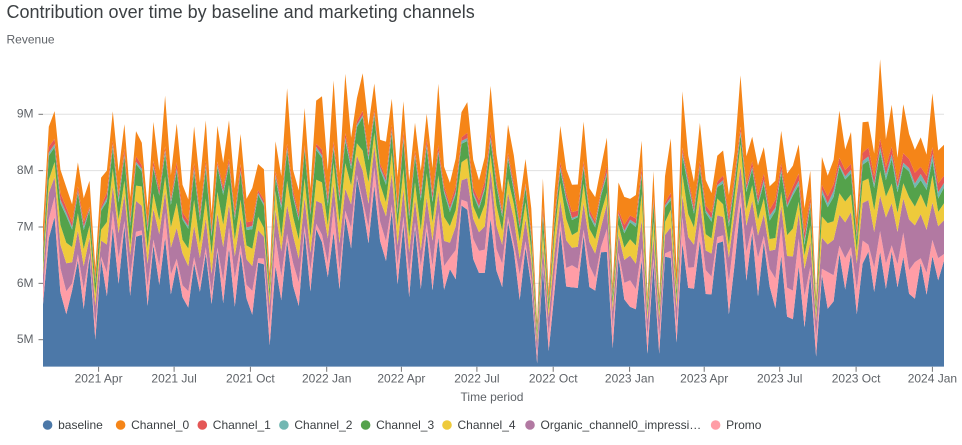 This screenshot has width=962, height=445. I want to click on svg-text: 7M, so click(25, 226).